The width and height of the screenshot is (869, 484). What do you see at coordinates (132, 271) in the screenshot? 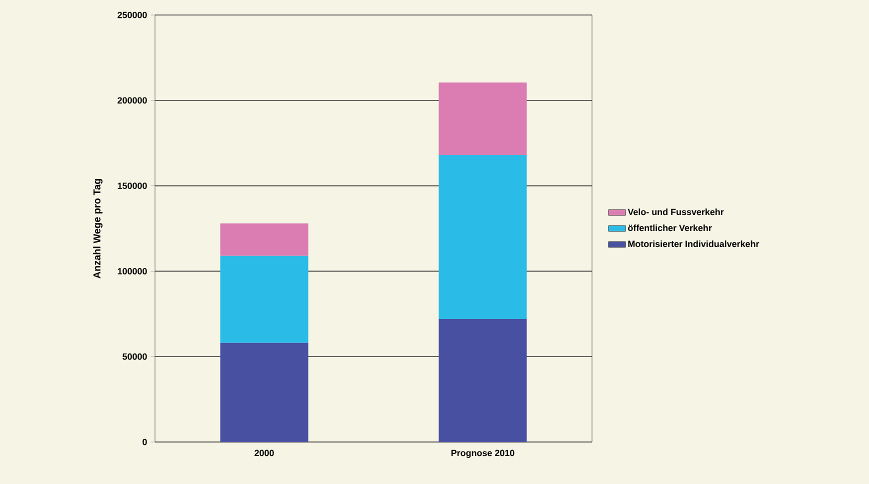
I see `y-tick-label: 100000` at bounding box center [132, 271].